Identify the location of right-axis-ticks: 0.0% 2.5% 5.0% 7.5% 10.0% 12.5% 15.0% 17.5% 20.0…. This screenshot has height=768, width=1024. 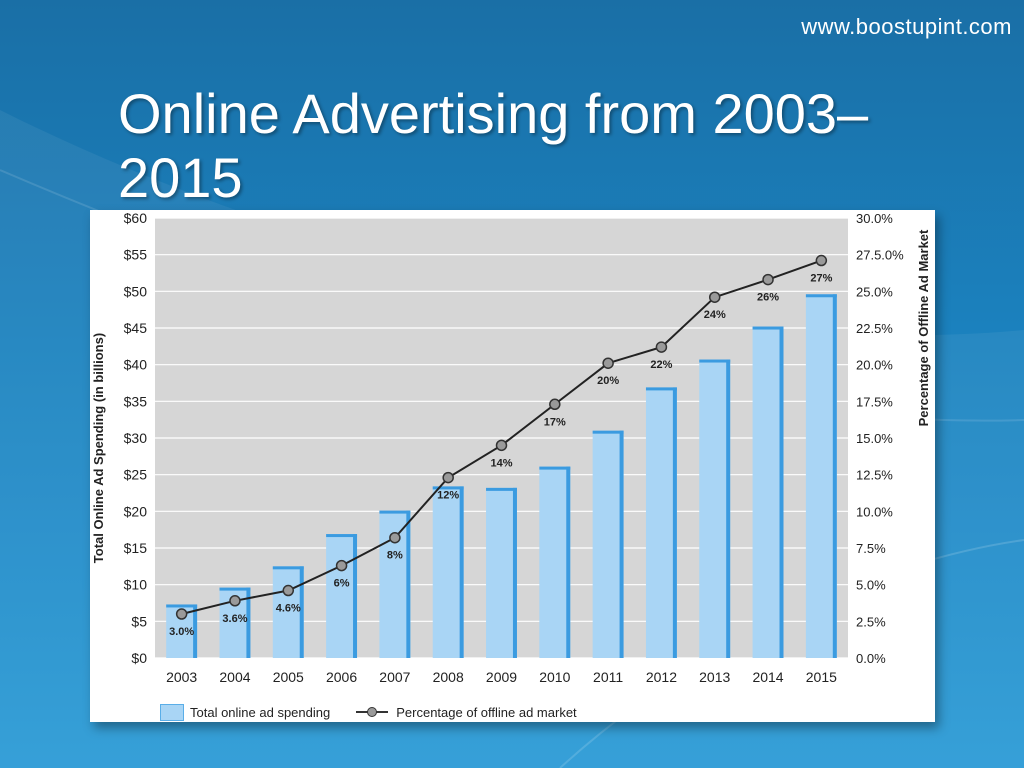
(880, 438).